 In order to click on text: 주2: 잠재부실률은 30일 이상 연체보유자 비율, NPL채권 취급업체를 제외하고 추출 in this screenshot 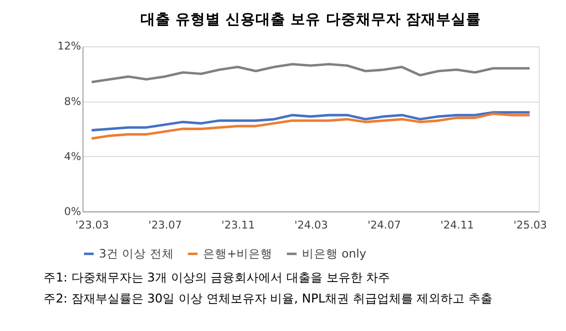, I will do `click(268, 299)`.